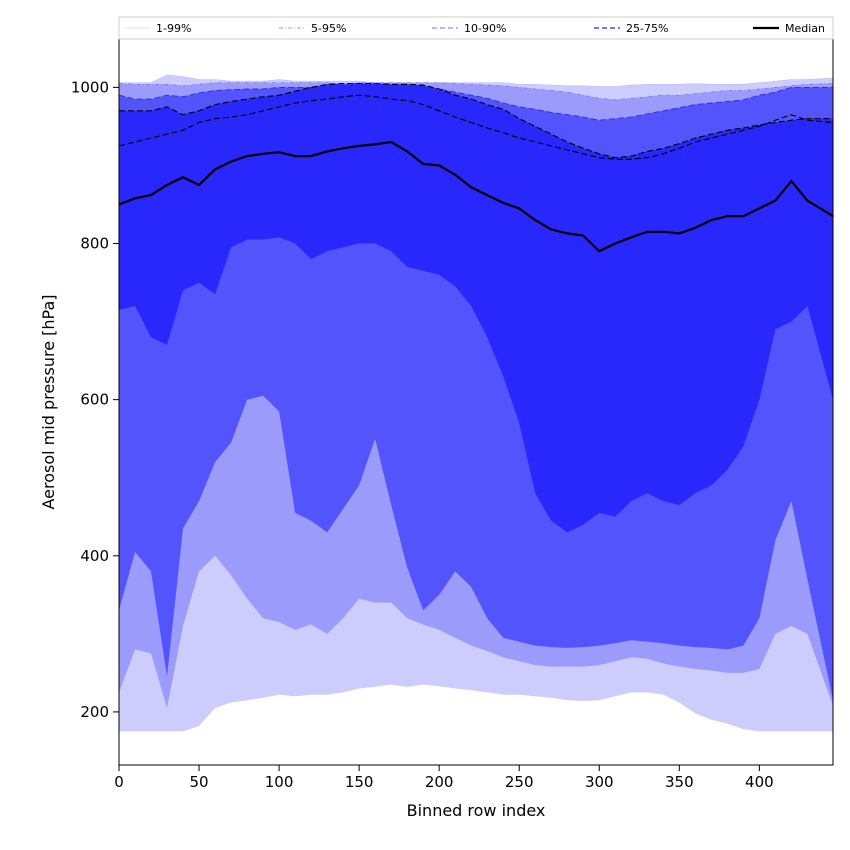 The width and height of the screenshot is (850, 850). Describe the element at coordinates (94, 244) in the screenshot. I see `y-tick-label-800: 800` at that location.